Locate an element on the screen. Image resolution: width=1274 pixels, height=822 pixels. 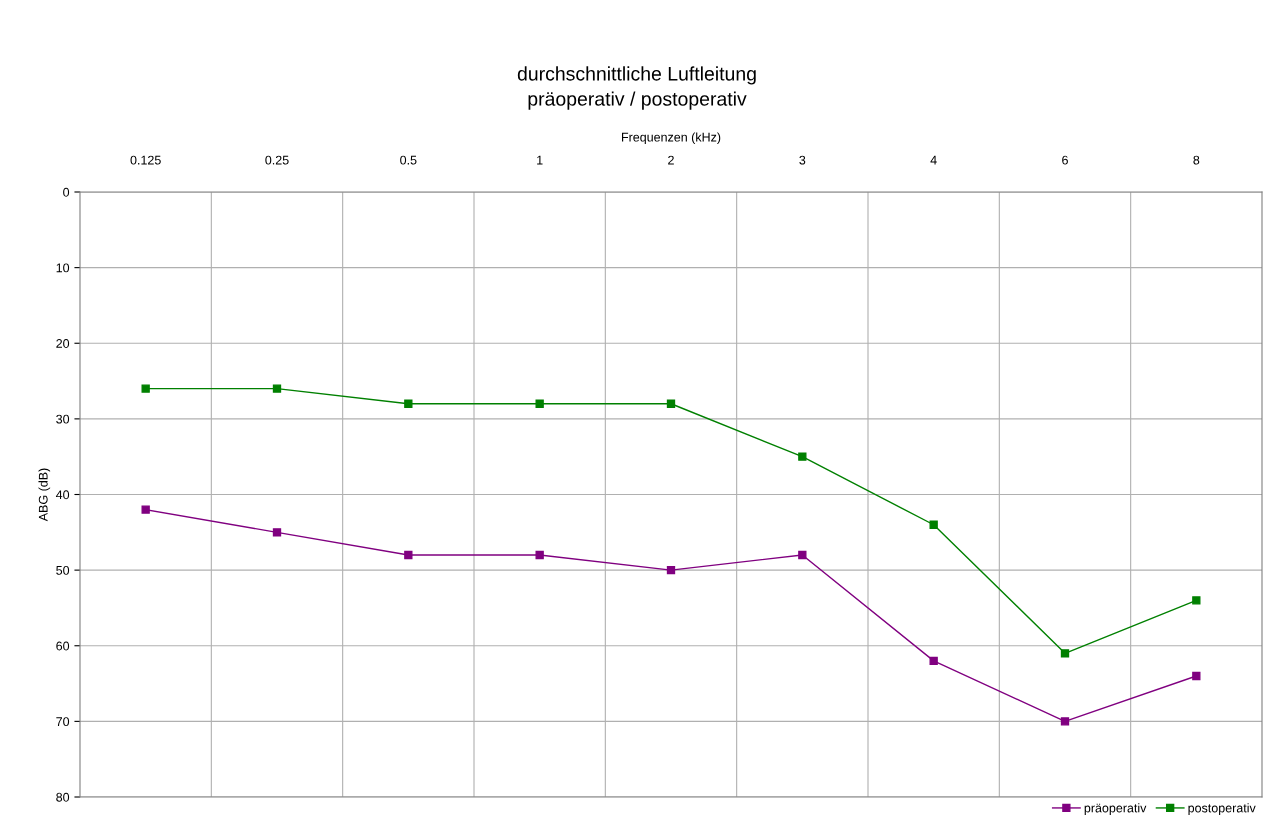
x-tick-label: 3 is located at coordinates (802, 160).